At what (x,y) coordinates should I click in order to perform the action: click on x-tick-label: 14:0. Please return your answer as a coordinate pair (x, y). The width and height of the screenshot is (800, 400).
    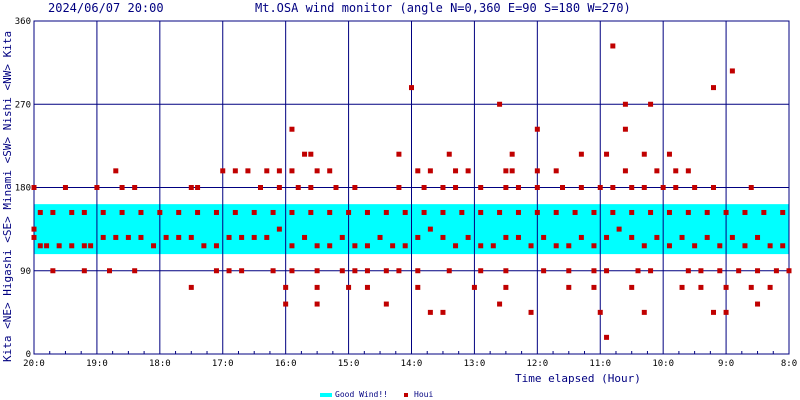
    Looking at the image, I should click on (412, 364).